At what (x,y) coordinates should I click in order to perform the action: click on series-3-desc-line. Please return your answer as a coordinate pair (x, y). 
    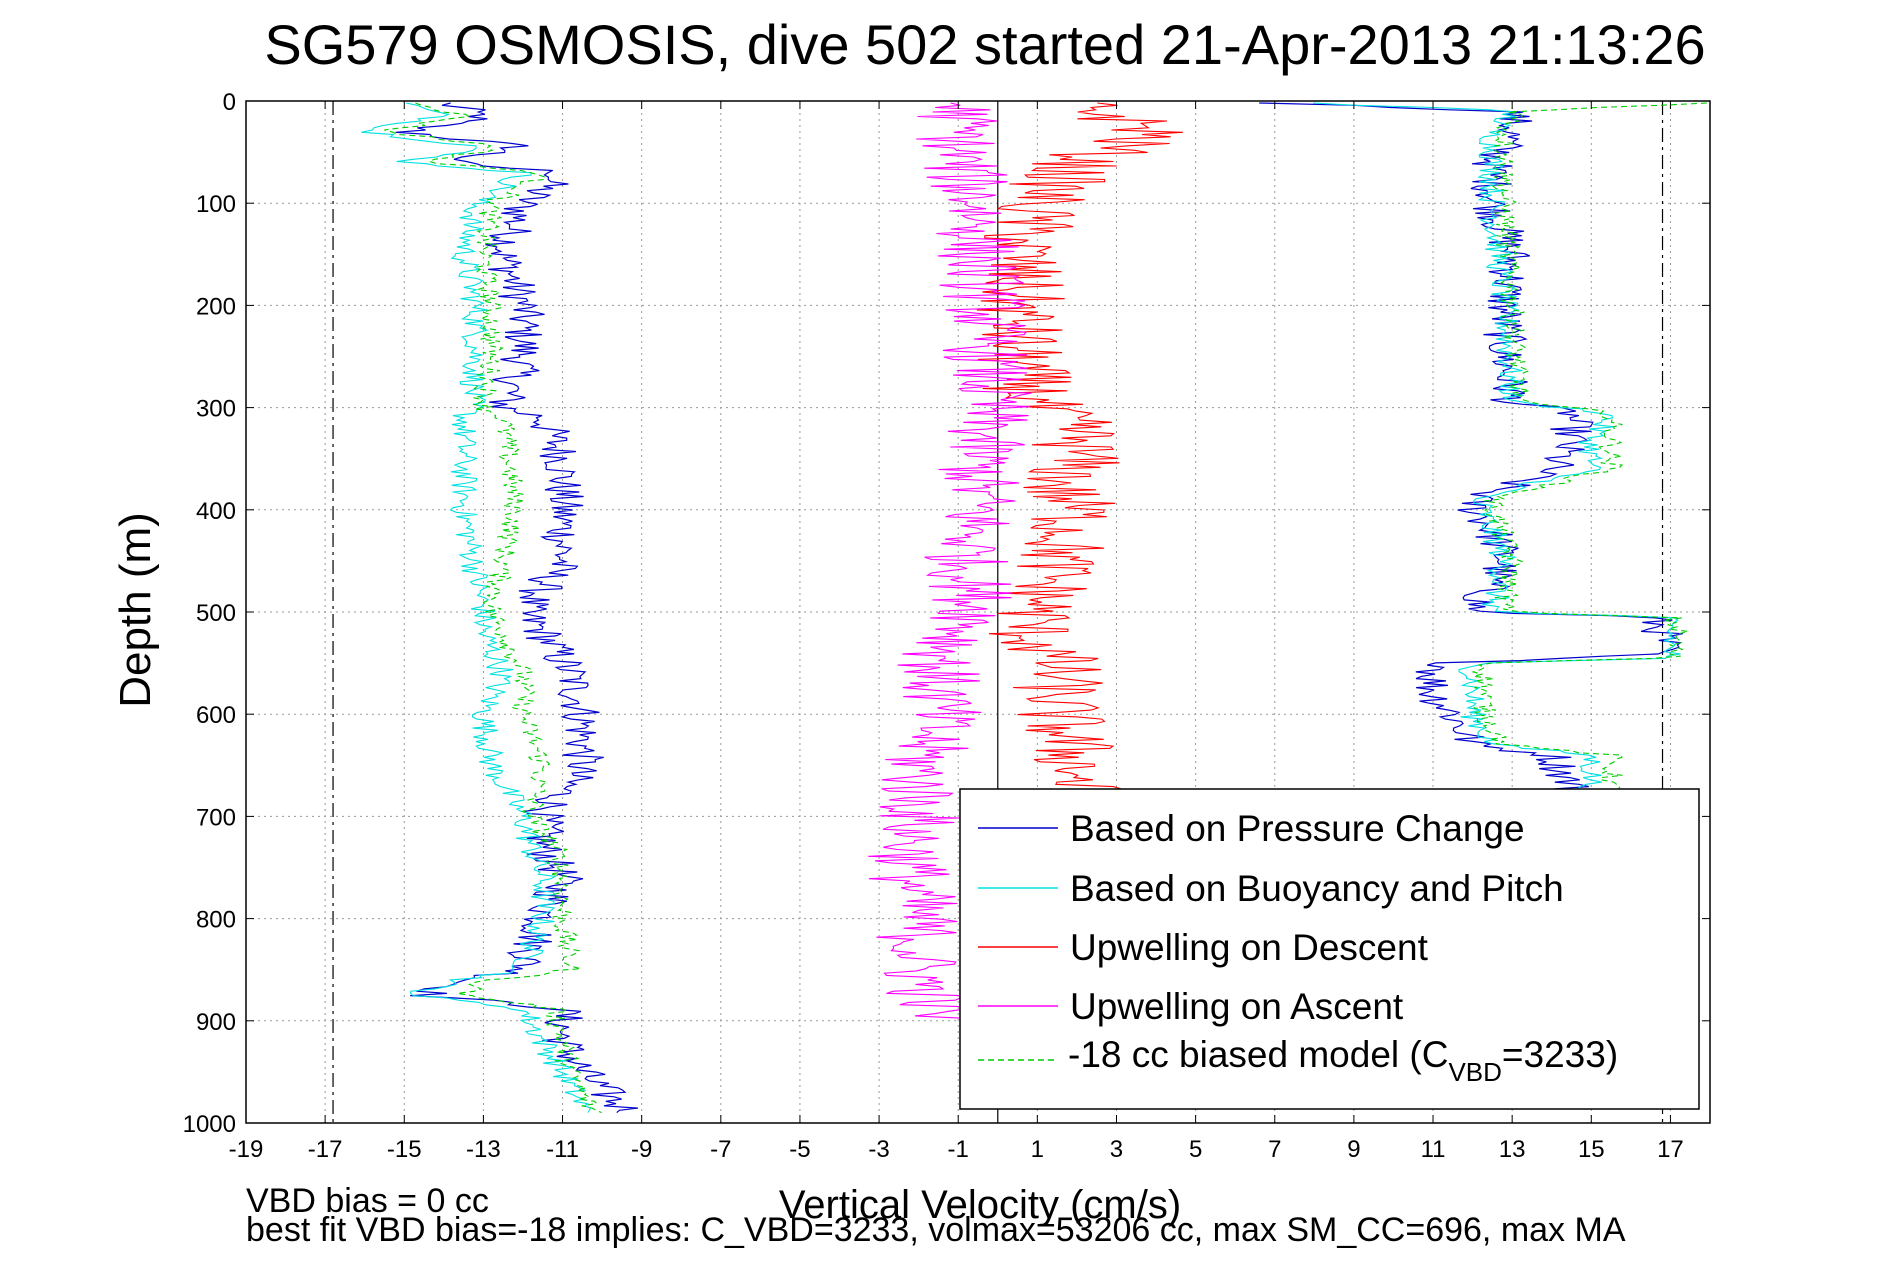
    Looking at the image, I should click on (1079, 459).